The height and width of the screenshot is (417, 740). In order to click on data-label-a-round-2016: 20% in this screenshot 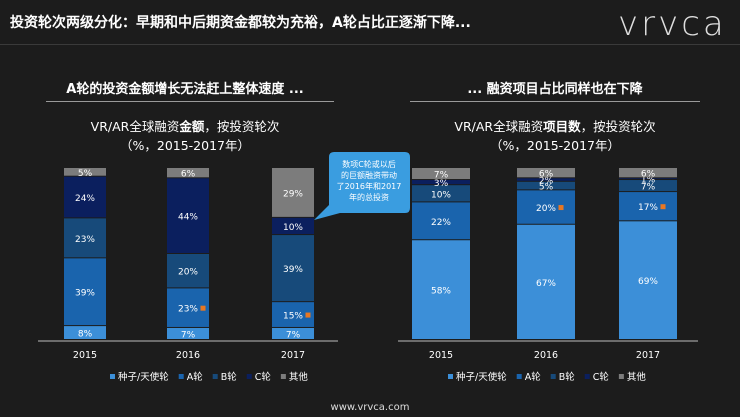, I will do `click(546, 209)`.